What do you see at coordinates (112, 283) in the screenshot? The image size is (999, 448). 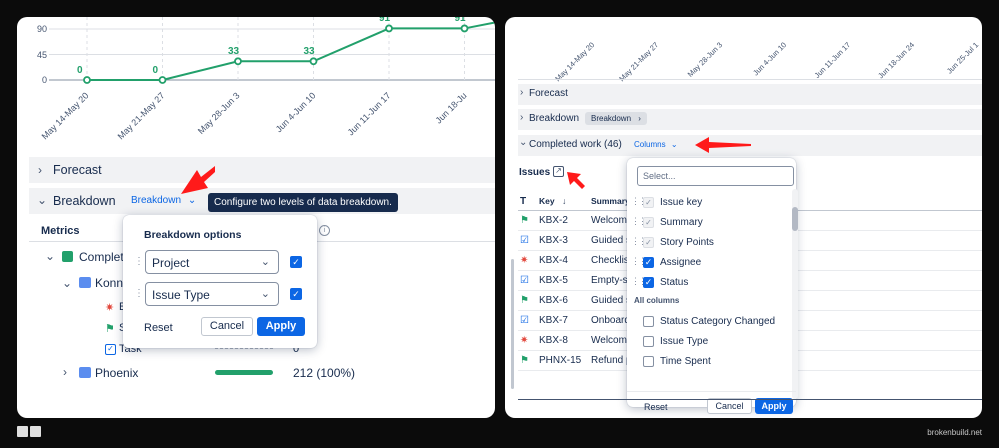 I see `tree-konnect-label: Konne` at bounding box center [112, 283].